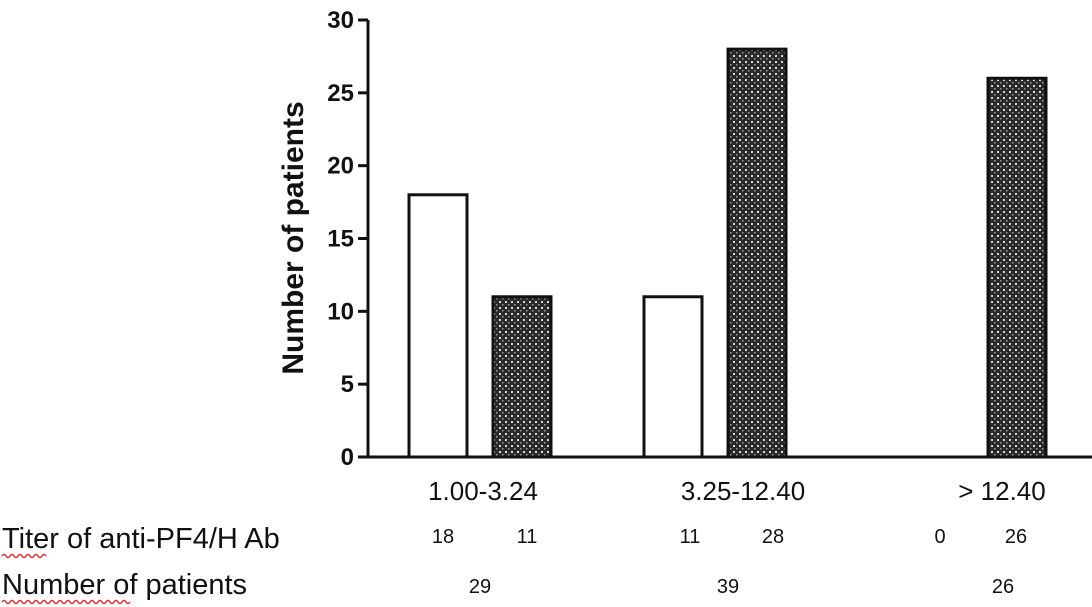 This screenshot has height=607, width=1092. I want to click on patient-count: 26, so click(1003, 587).